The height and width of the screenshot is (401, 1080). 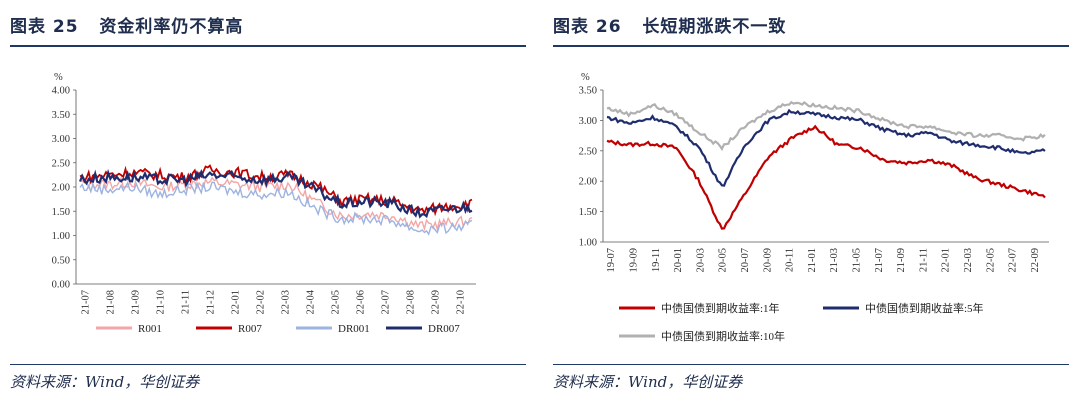 I want to click on x-tick-label: 22-04, so click(x=311, y=301).